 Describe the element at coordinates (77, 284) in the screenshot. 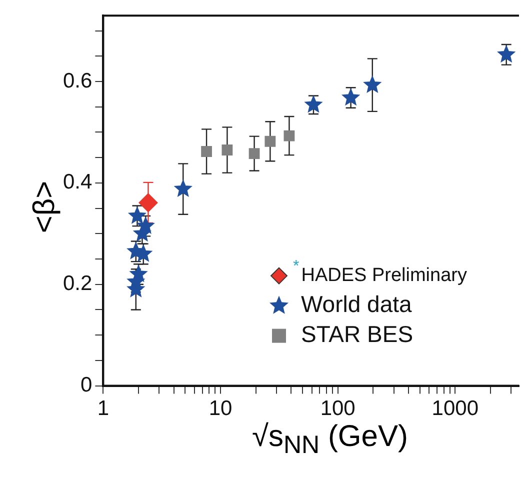

I see `y-tick-label: 0.2` at that location.